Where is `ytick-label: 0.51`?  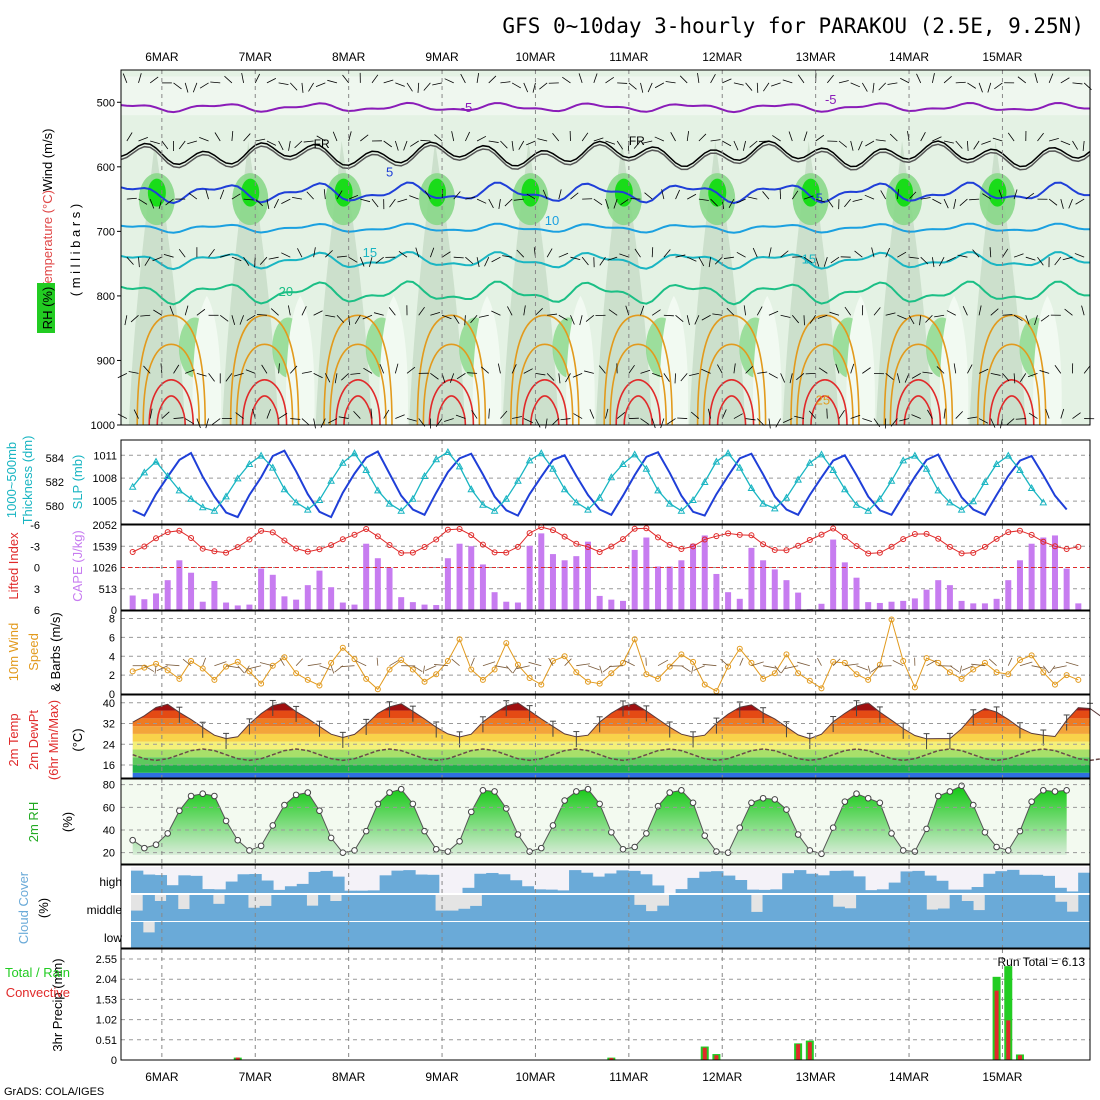
ytick-label: 0.51 is located at coordinates (106, 1041).